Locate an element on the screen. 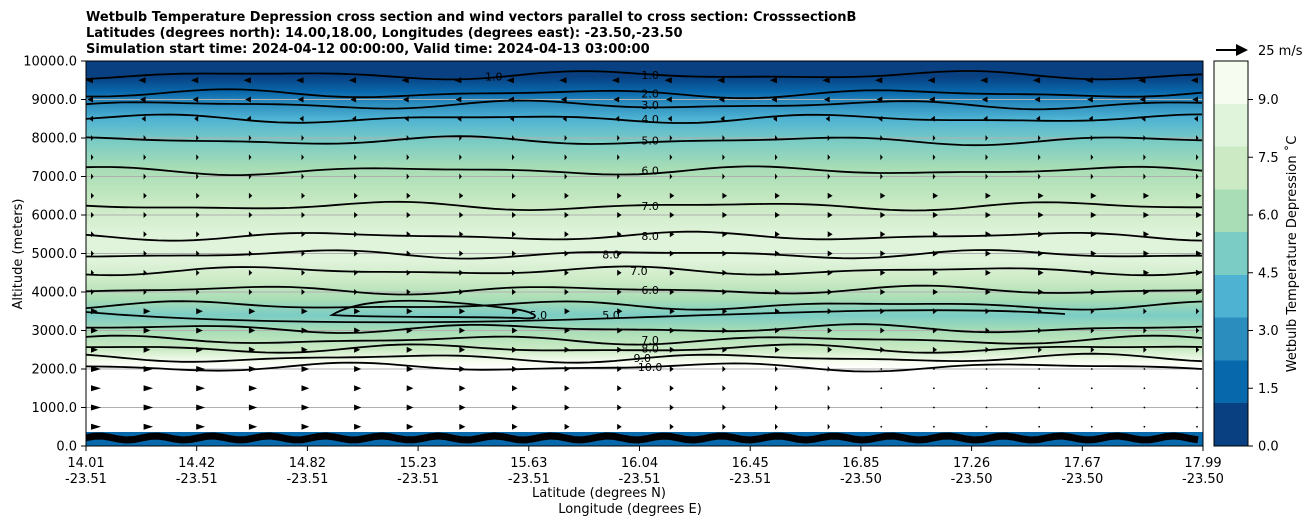 The width and height of the screenshot is (1312, 526). x-tick-label-lat: 16.45 is located at coordinates (750, 463).